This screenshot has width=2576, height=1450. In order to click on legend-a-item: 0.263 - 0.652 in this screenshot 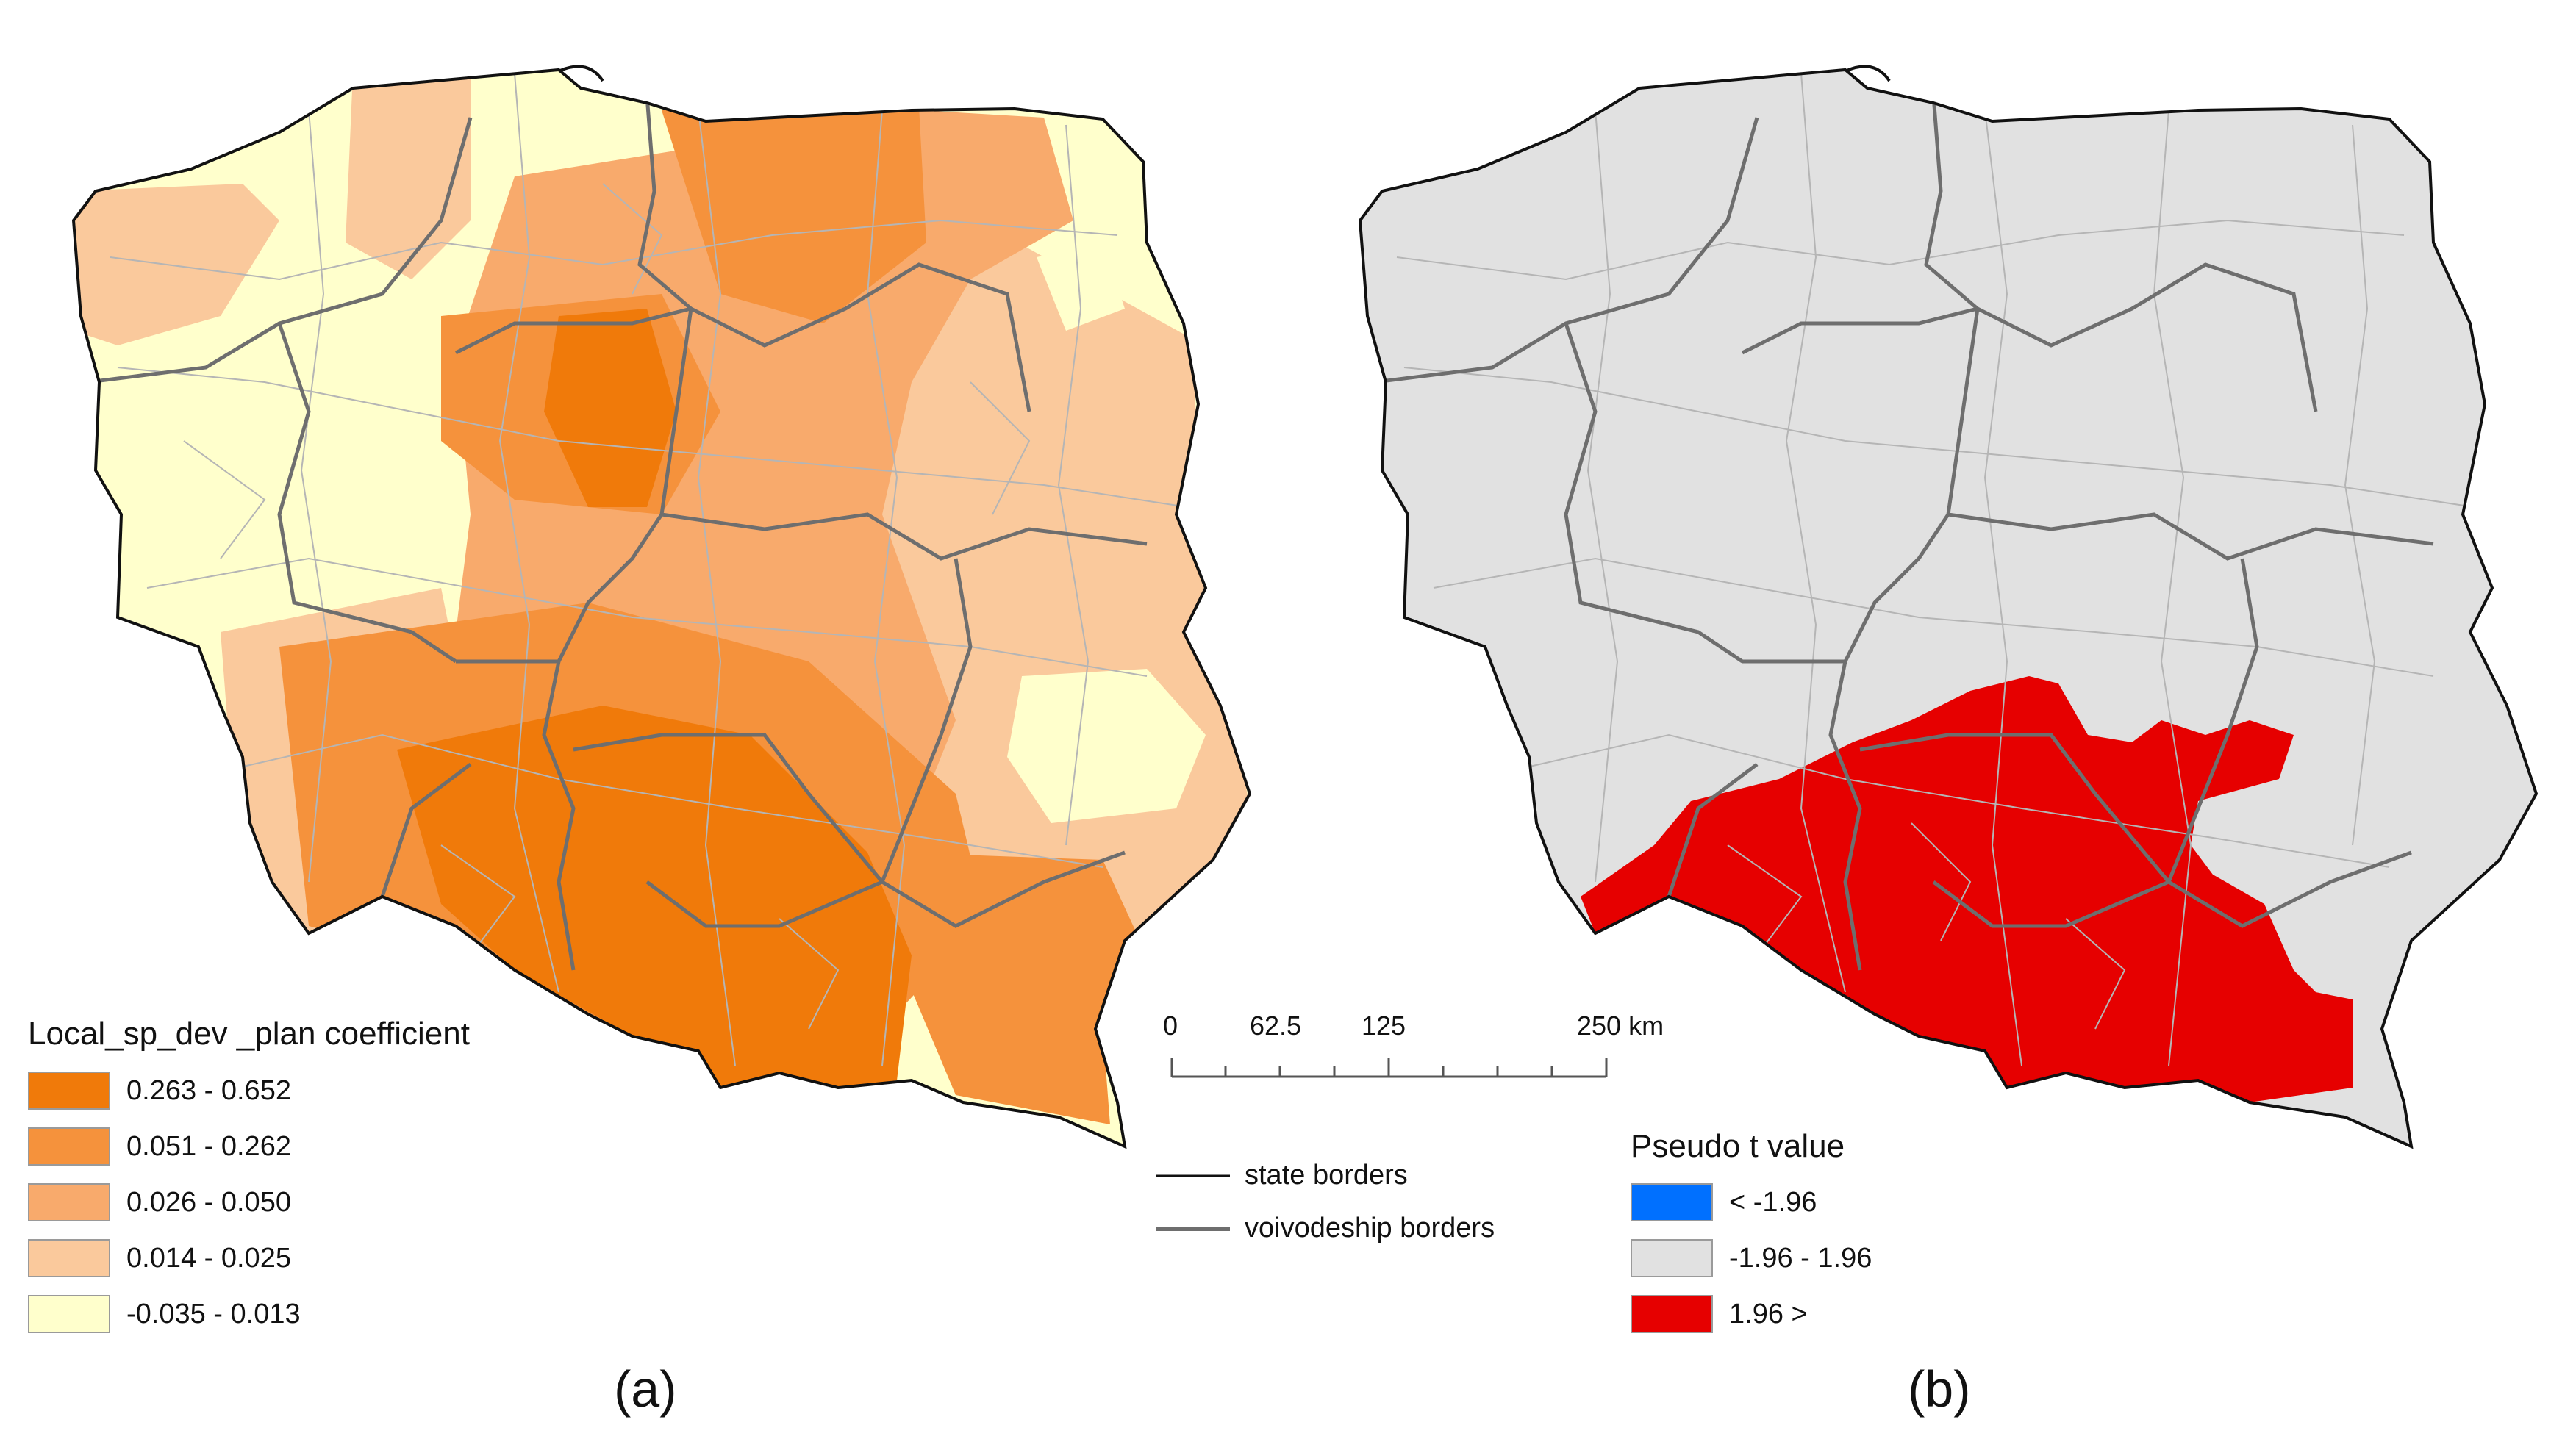, I will do `click(159, 1090)`.